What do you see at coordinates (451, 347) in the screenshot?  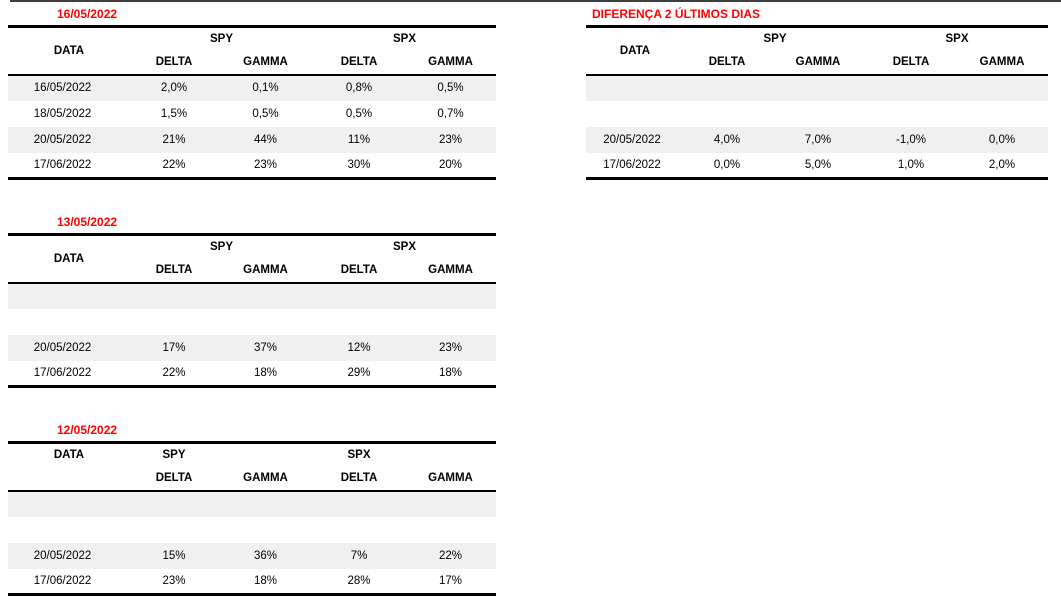 I see `cell-spx-gamma: 23%` at bounding box center [451, 347].